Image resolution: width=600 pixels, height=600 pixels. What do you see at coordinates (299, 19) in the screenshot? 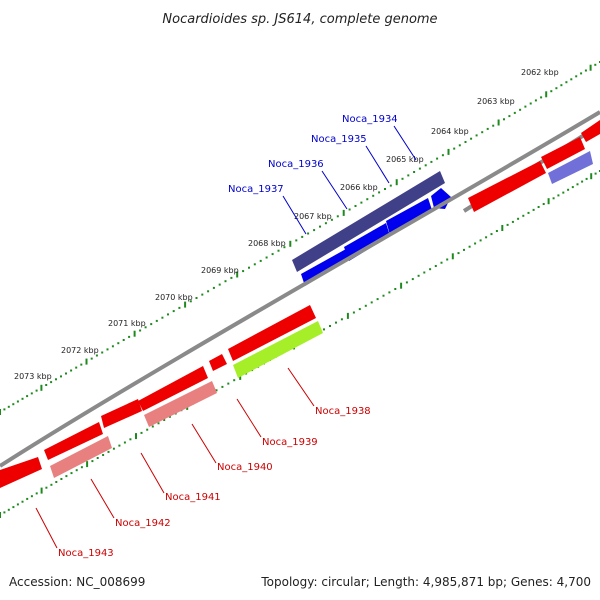
I see `map-title: Nocardioides sp. JS614, complete genome` at bounding box center [299, 19].